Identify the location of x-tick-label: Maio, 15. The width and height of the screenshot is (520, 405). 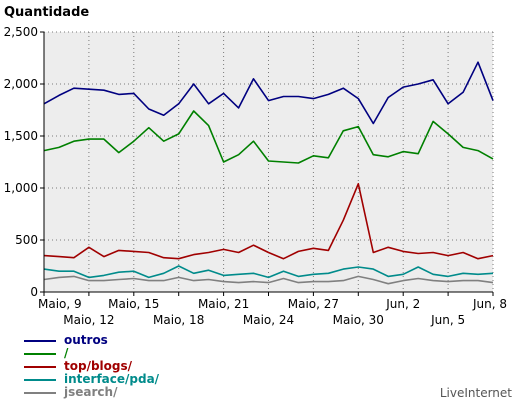
(133, 304).